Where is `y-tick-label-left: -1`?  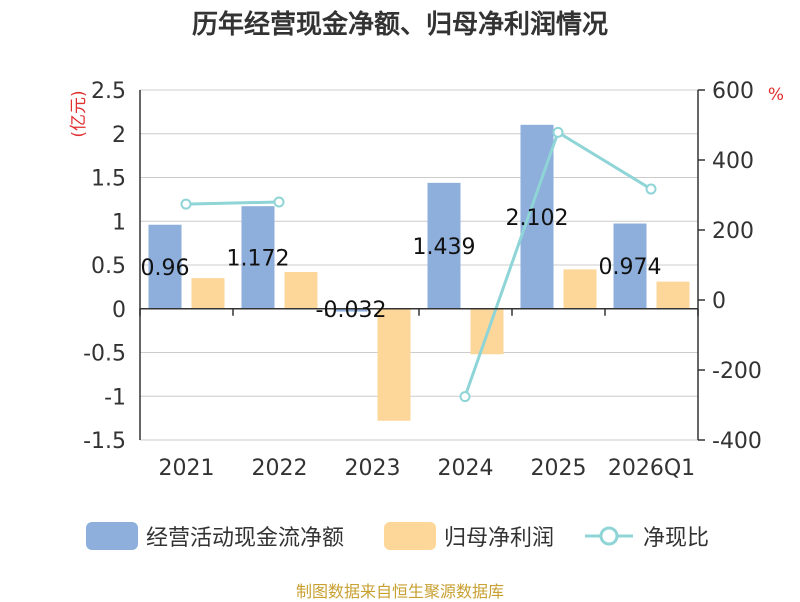 y-tick-label-left: -1 is located at coordinates (115, 397).